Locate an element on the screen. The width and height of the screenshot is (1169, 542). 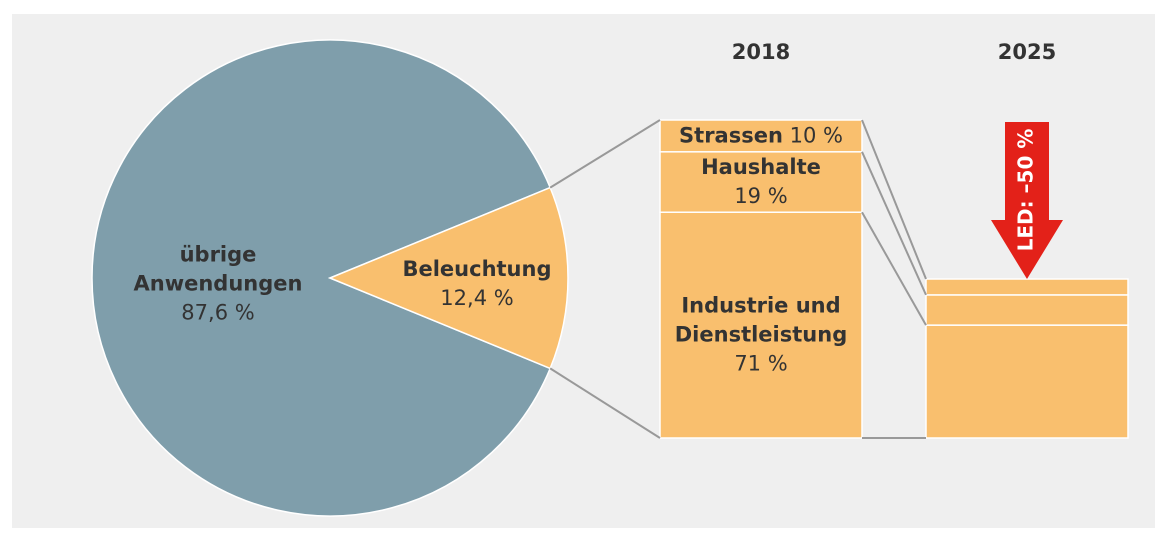
segment-label: Industrie und Dienstleistung 71 % is located at coordinates (761, 335).